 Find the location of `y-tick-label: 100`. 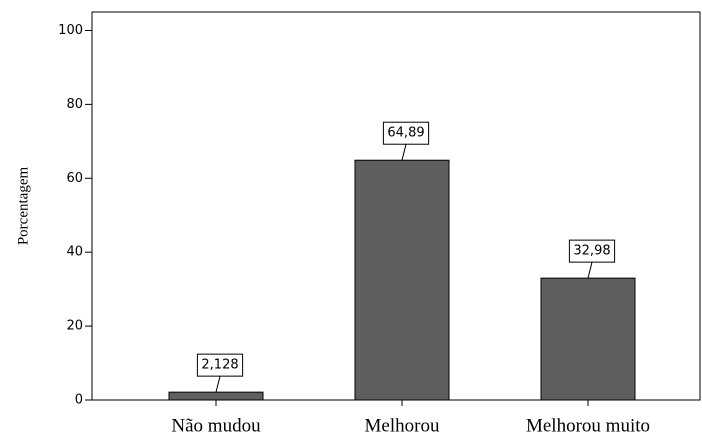

y-tick-label: 100 is located at coordinates (70, 30).